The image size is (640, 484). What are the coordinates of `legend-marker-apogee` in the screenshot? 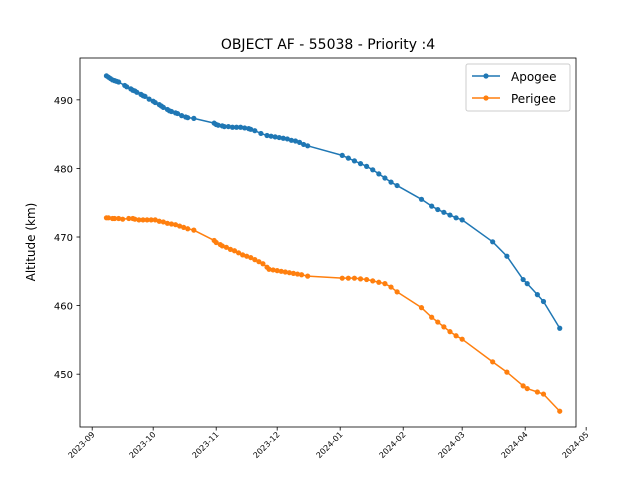 It's located at (486, 76).